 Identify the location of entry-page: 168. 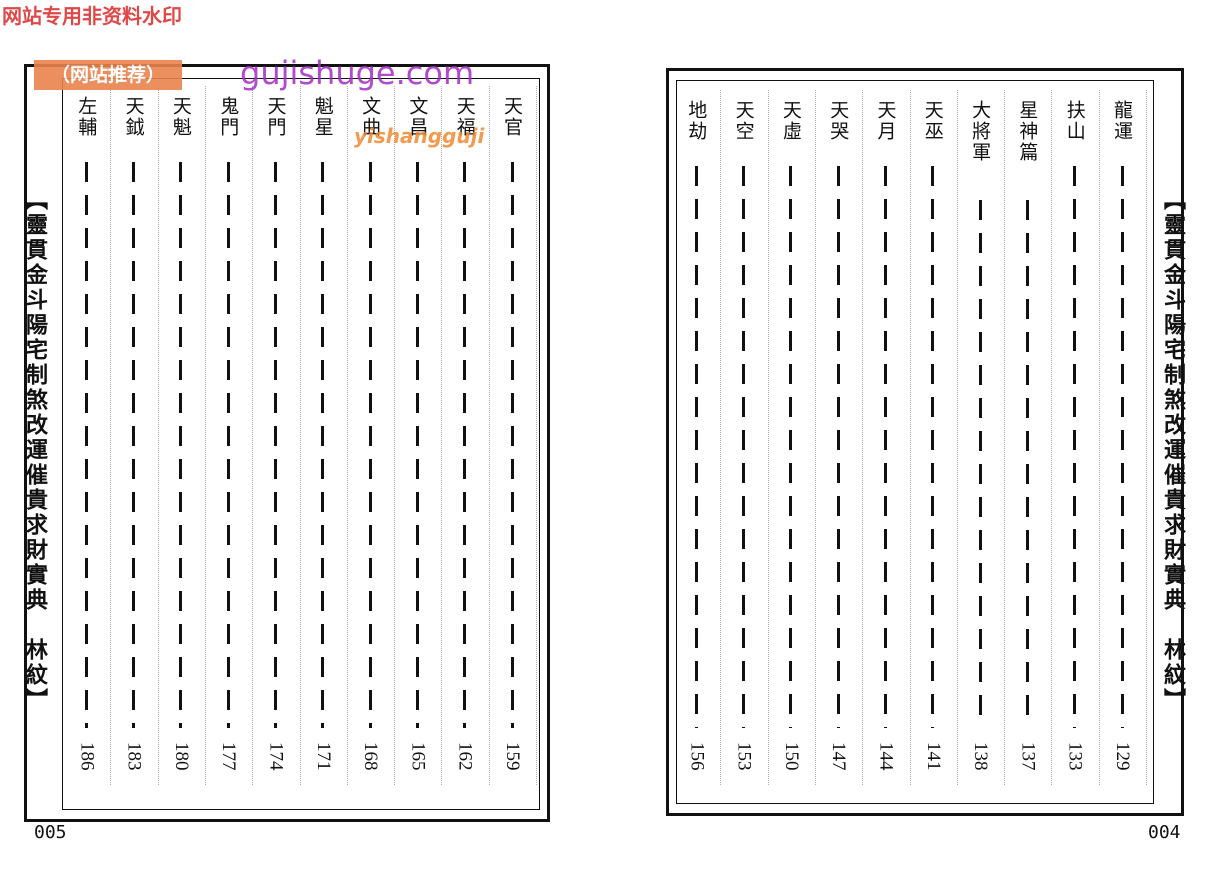
(371, 756).